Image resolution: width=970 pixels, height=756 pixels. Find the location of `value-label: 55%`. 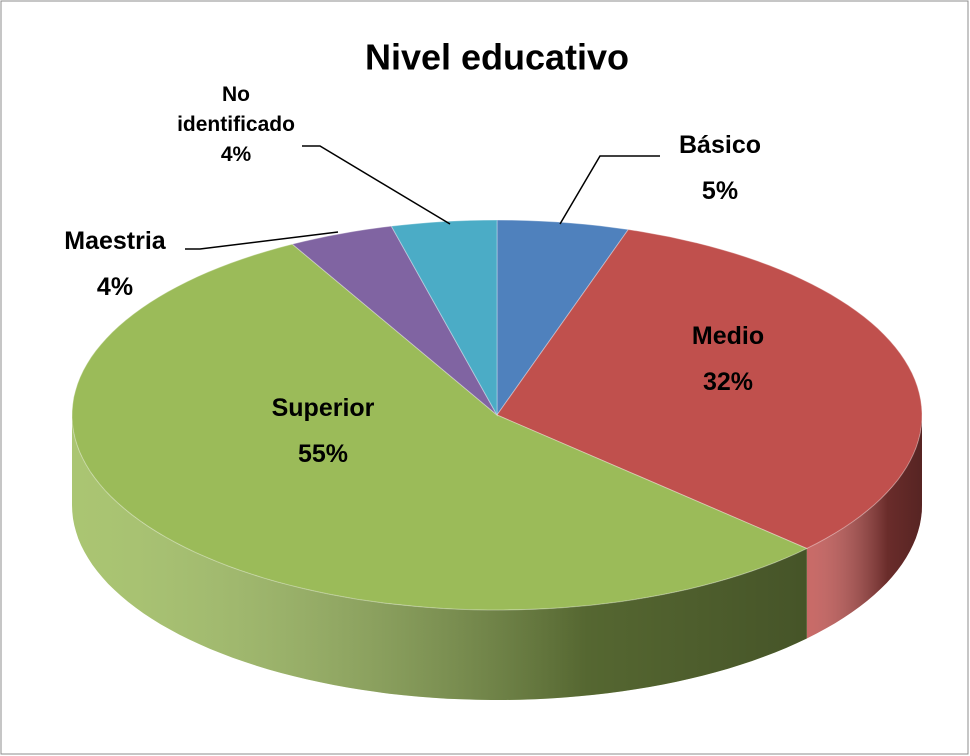

value-label: 55% is located at coordinates (323, 454).